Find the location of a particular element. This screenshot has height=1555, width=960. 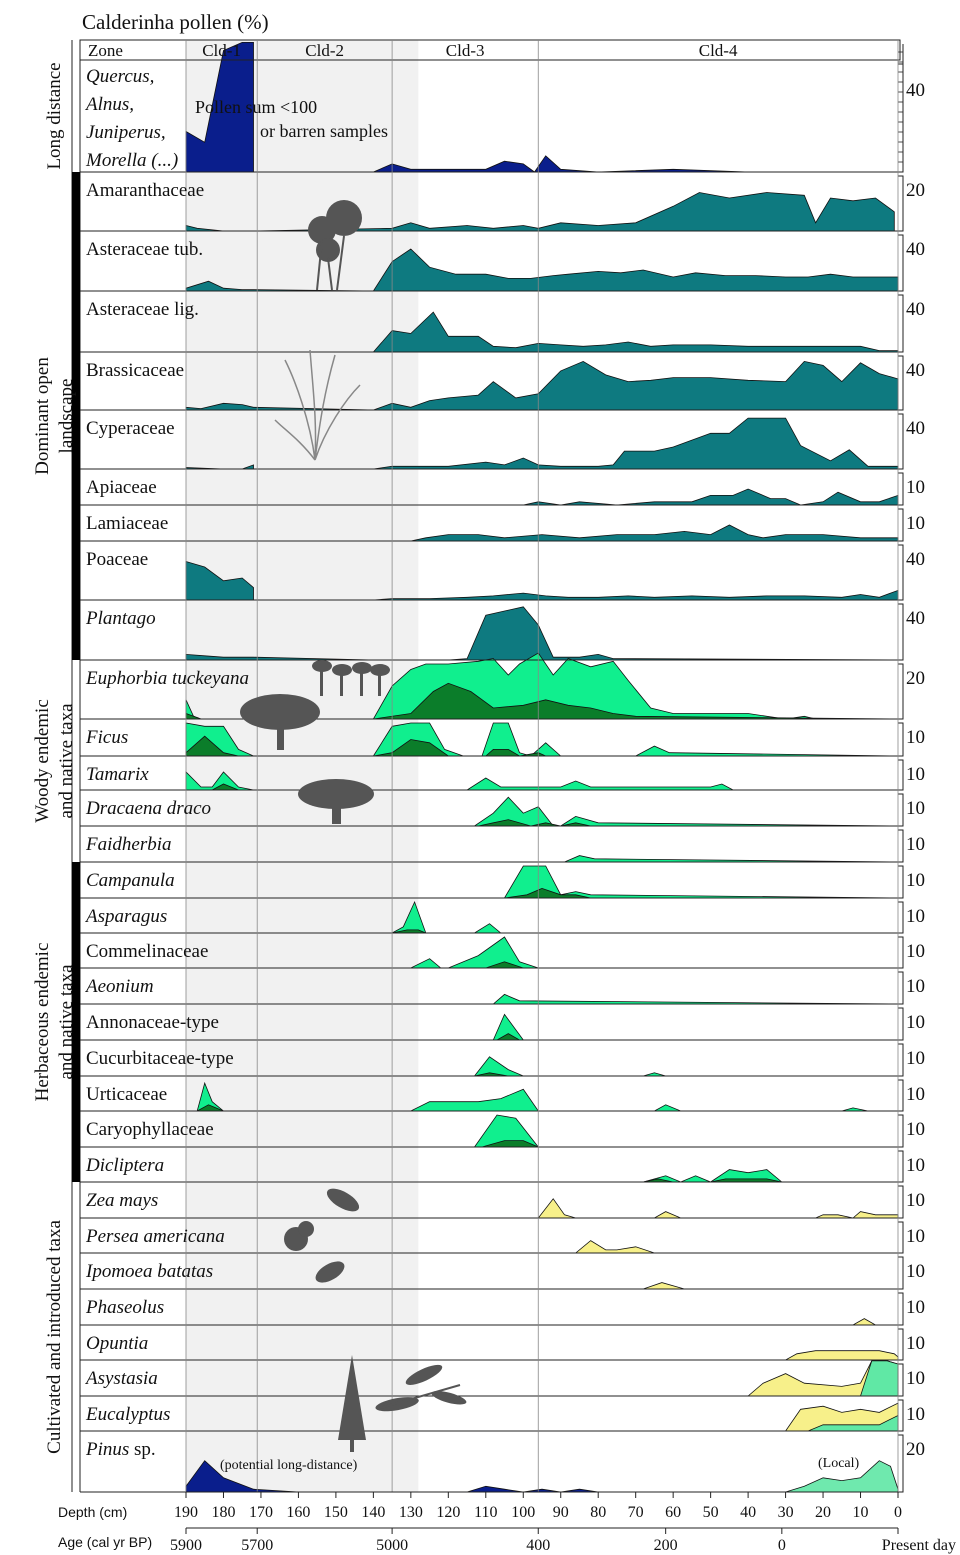

taxon-label-4: Brassicaceae is located at coordinates (135, 370).